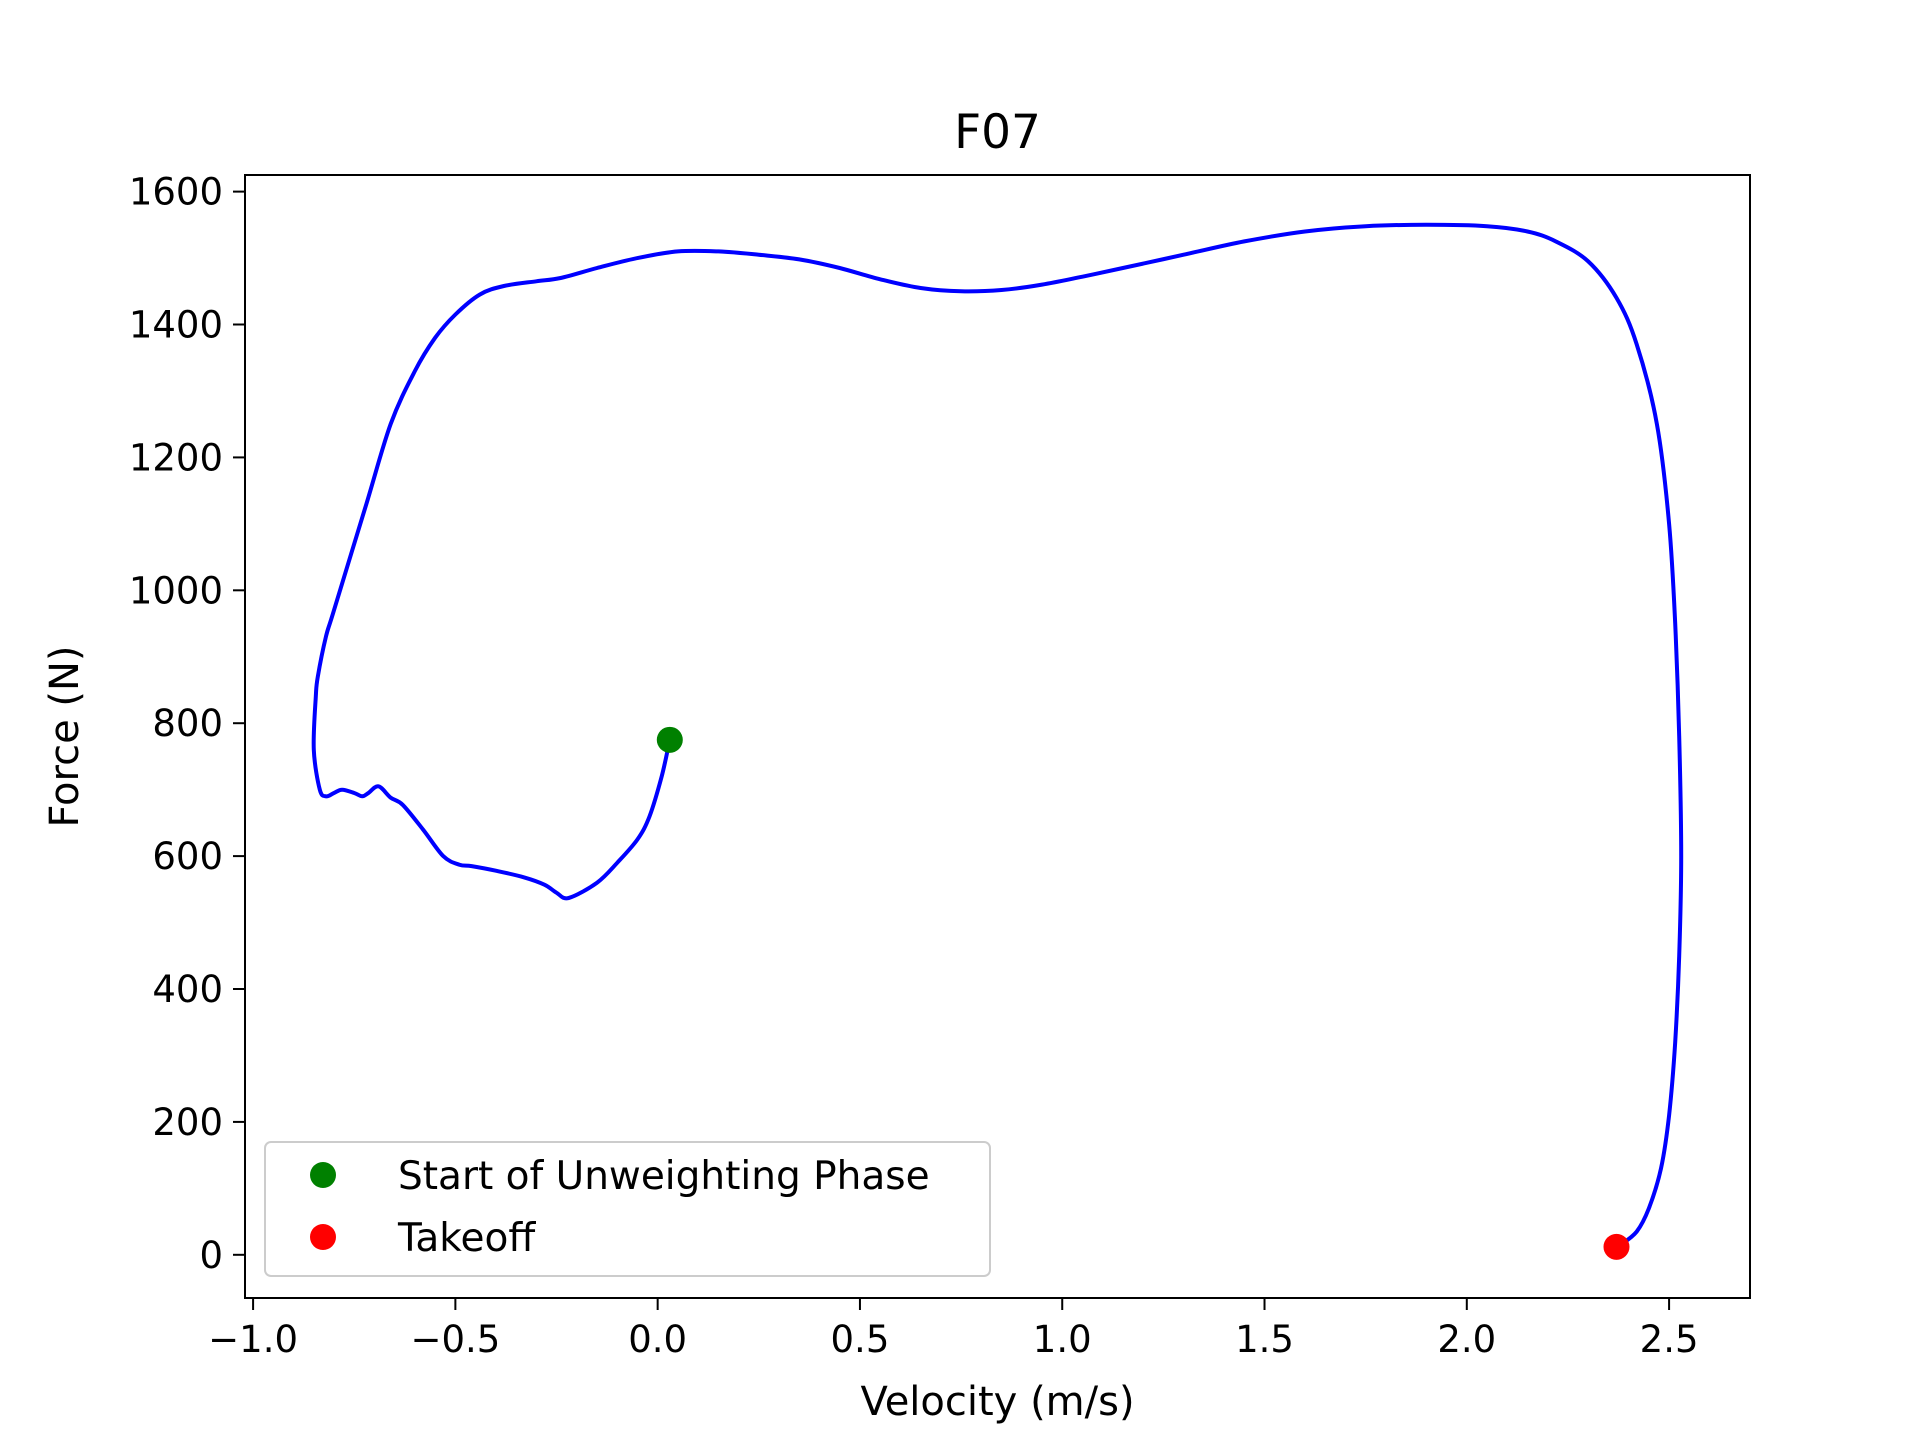  What do you see at coordinates (1062, 1339) in the screenshot?
I see `x-tick-label: 1.0` at bounding box center [1062, 1339].